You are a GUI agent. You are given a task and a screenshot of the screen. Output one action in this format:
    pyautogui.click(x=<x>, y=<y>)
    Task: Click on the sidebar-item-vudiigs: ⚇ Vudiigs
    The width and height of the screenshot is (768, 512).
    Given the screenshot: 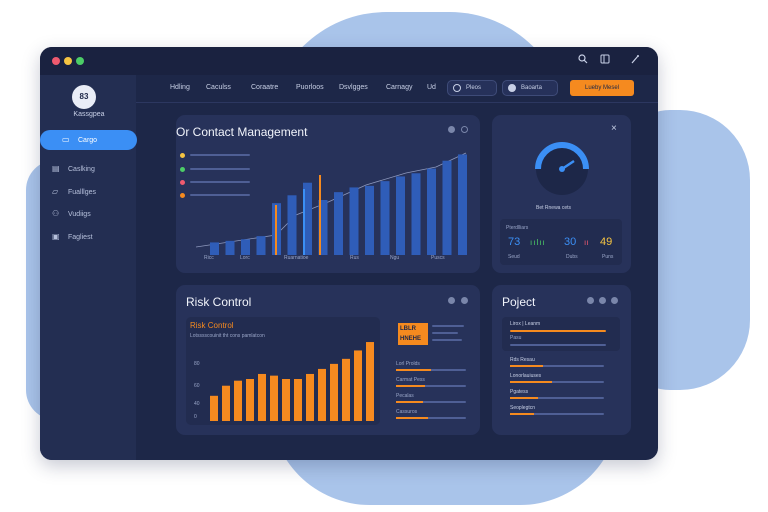 What is the action you would take?
    pyautogui.click(x=92, y=214)
    